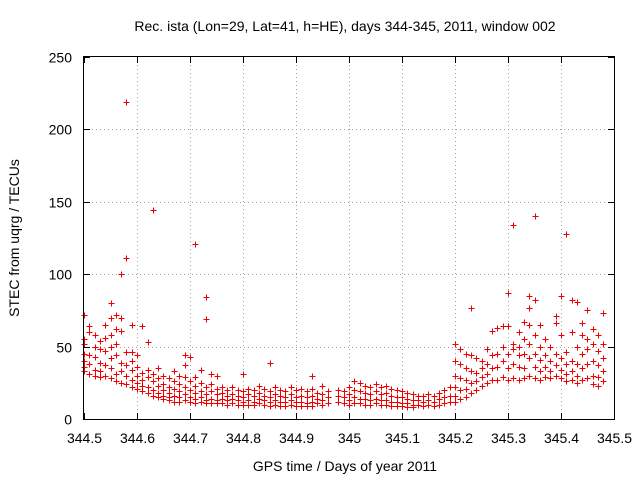 The height and width of the screenshot is (480, 640). I want to click on x-tick-label: 345.1, so click(402, 438).